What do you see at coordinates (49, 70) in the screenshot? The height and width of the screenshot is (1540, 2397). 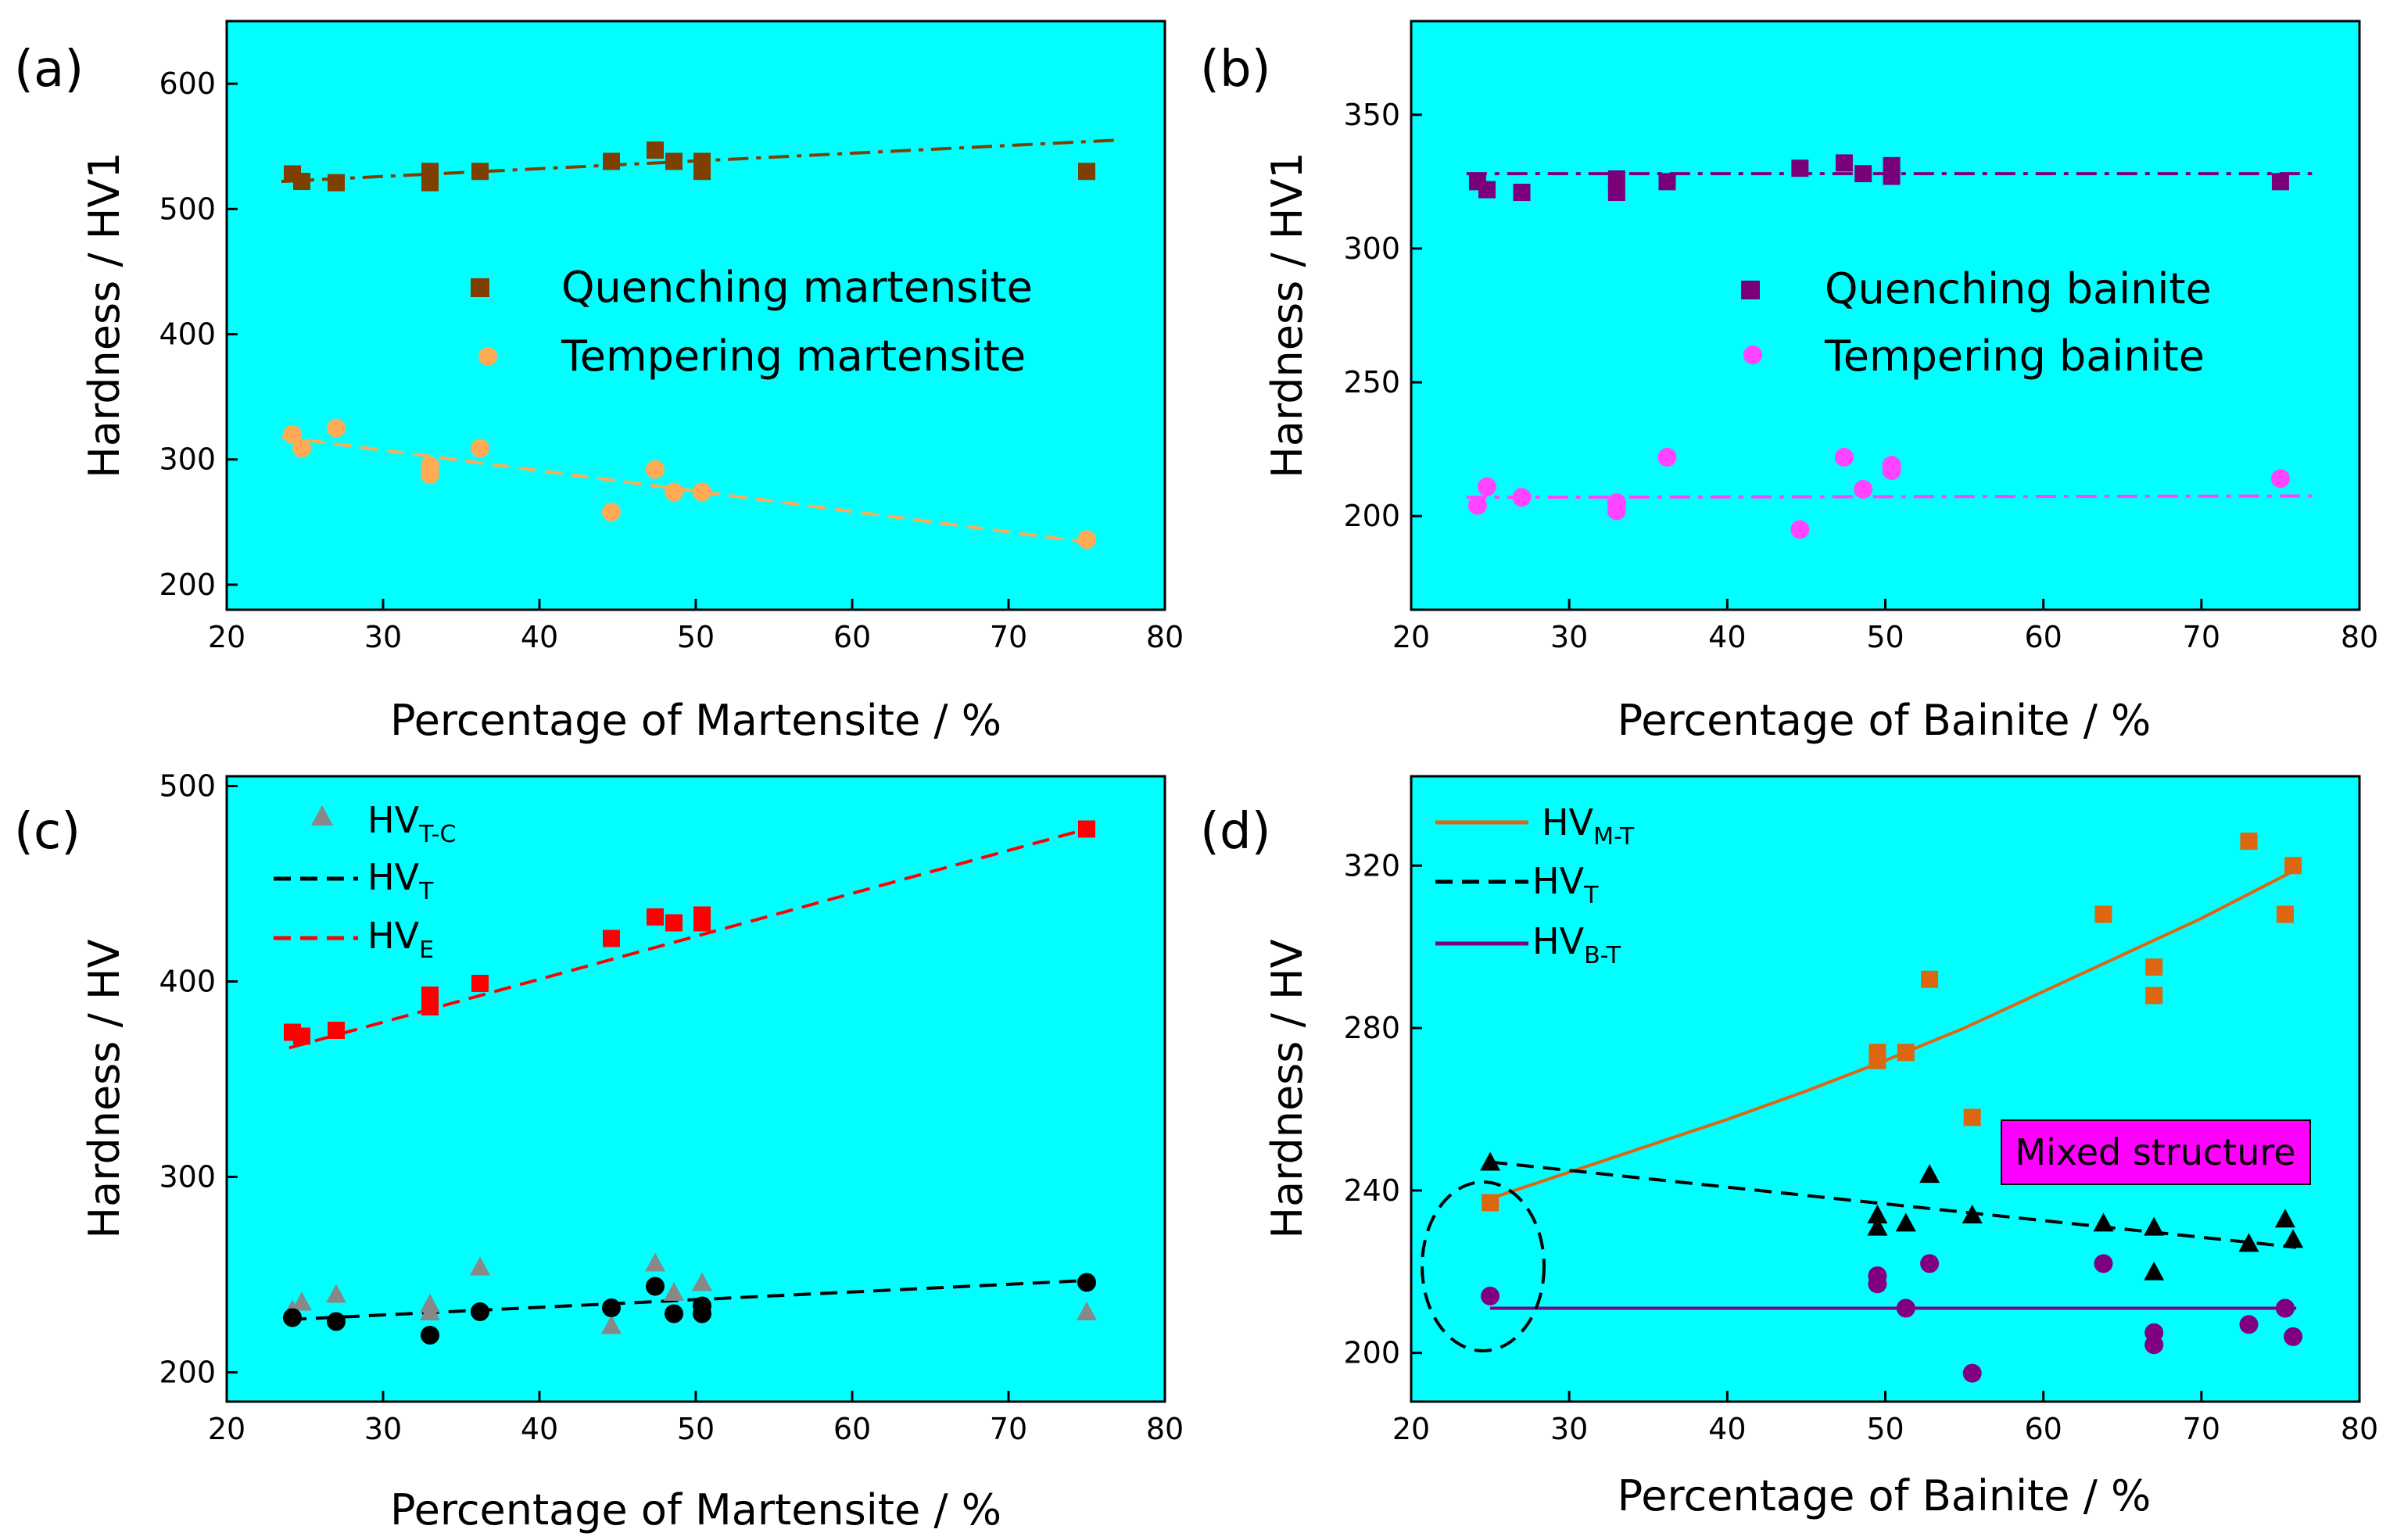 I see `panel-label: (a)` at bounding box center [49, 70].